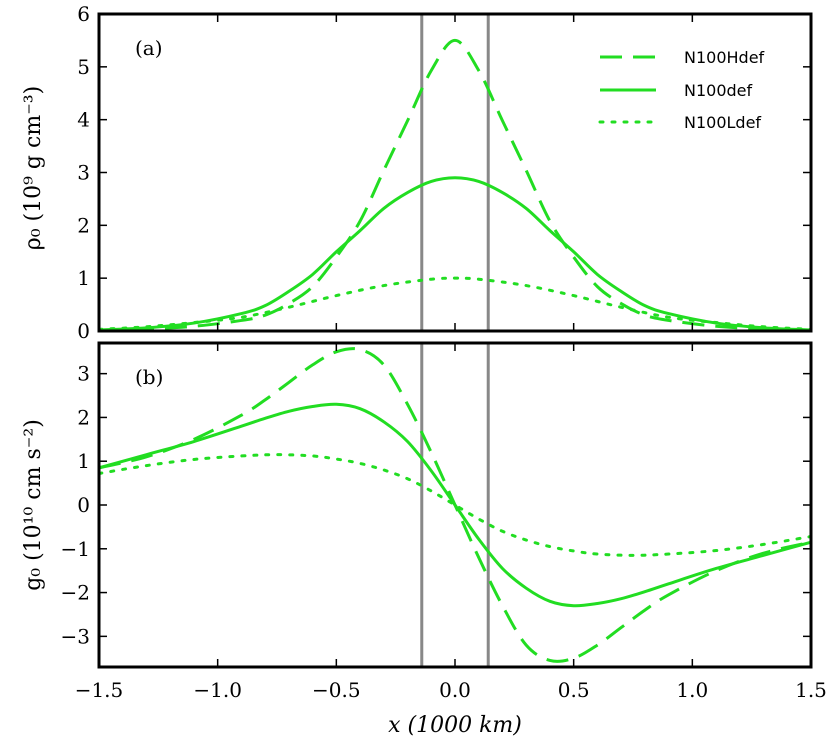 This screenshot has width=831, height=748. What do you see at coordinates (455, 725) in the screenshot?
I see `x-axis-label: x (1000 km)` at bounding box center [455, 725].